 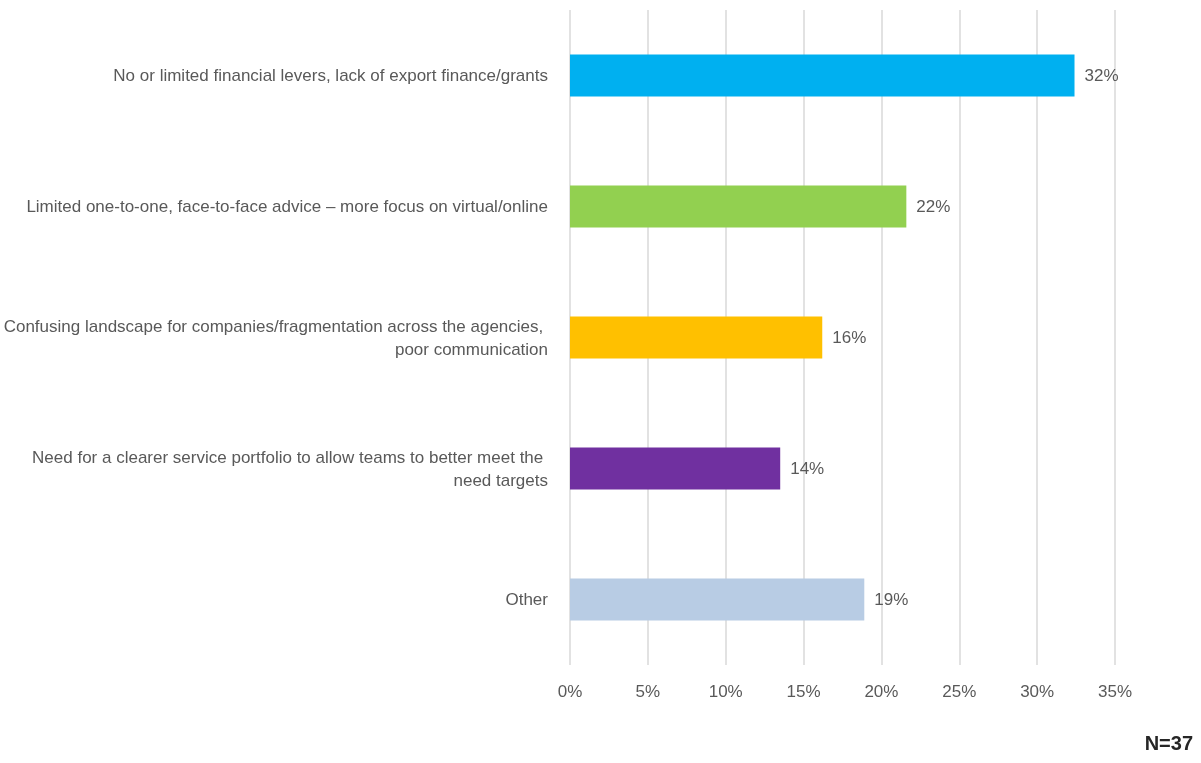 I want to click on y-tick-label: Confusing landscape for companies/fragmentation across the agencies, poor communication, so click(x=275, y=337).